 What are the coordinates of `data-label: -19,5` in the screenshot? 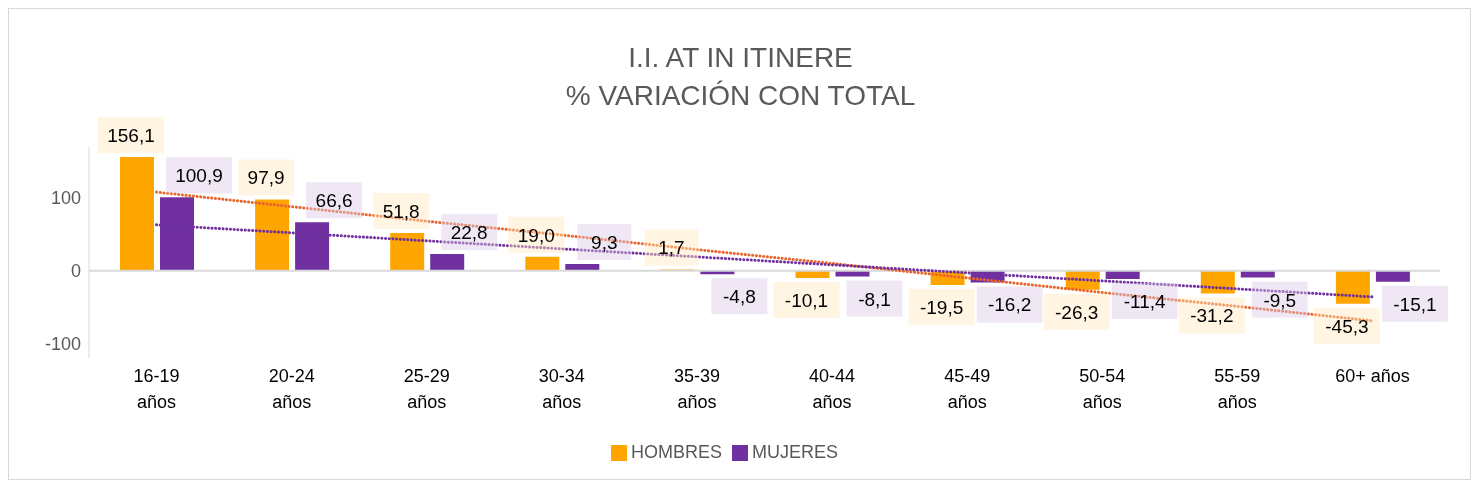 It's located at (941, 307).